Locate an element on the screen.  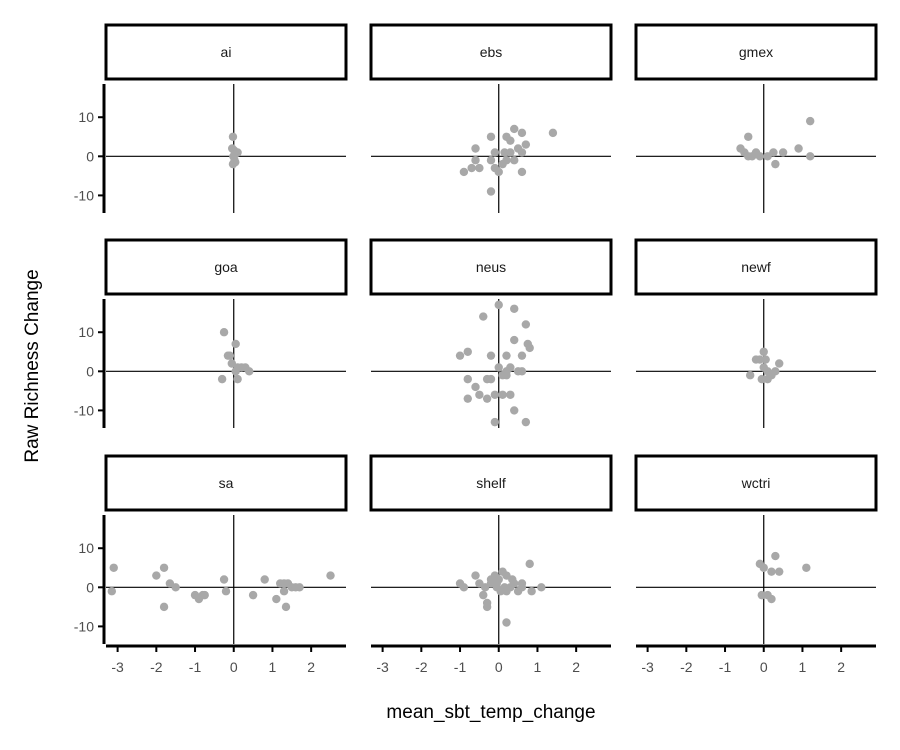
facet-strip-label: shelf is located at coordinates (491, 483).